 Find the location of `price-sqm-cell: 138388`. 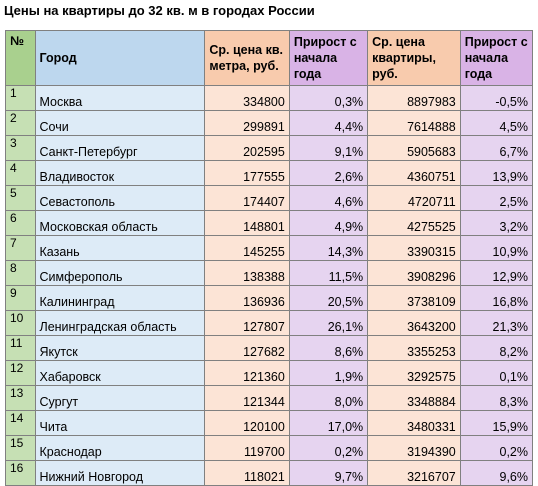

price-sqm-cell: 138388 is located at coordinates (247, 273).